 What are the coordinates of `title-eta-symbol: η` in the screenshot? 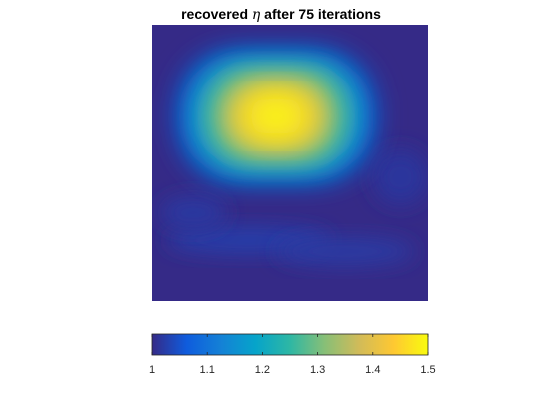 It's located at (256, 15).